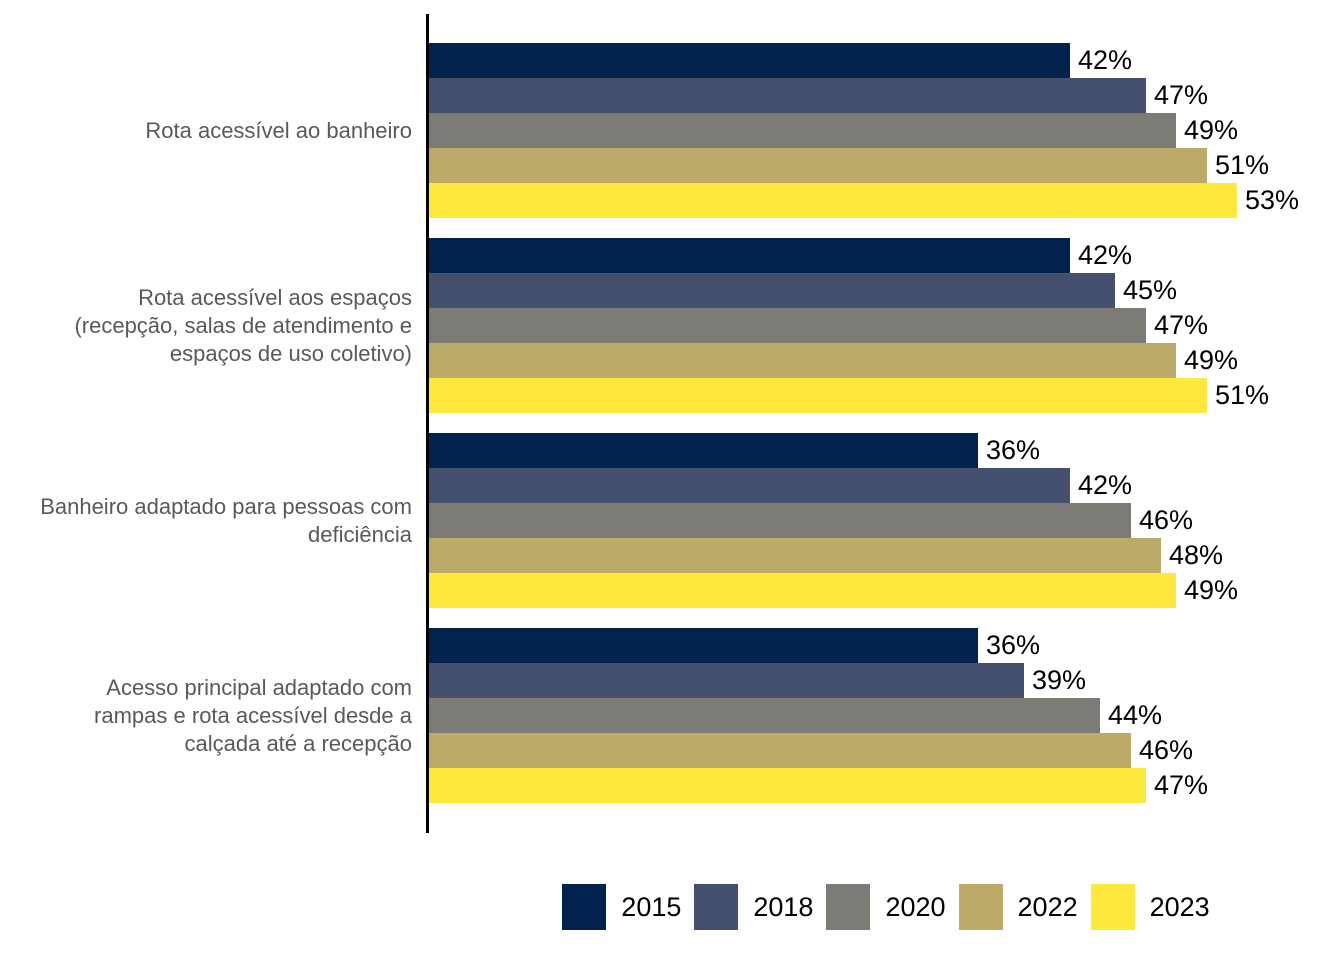 The image size is (1344, 960). What do you see at coordinates (1150, 290) in the screenshot?
I see `bar-value-label: 45%` at bounding box center [1150, 290].